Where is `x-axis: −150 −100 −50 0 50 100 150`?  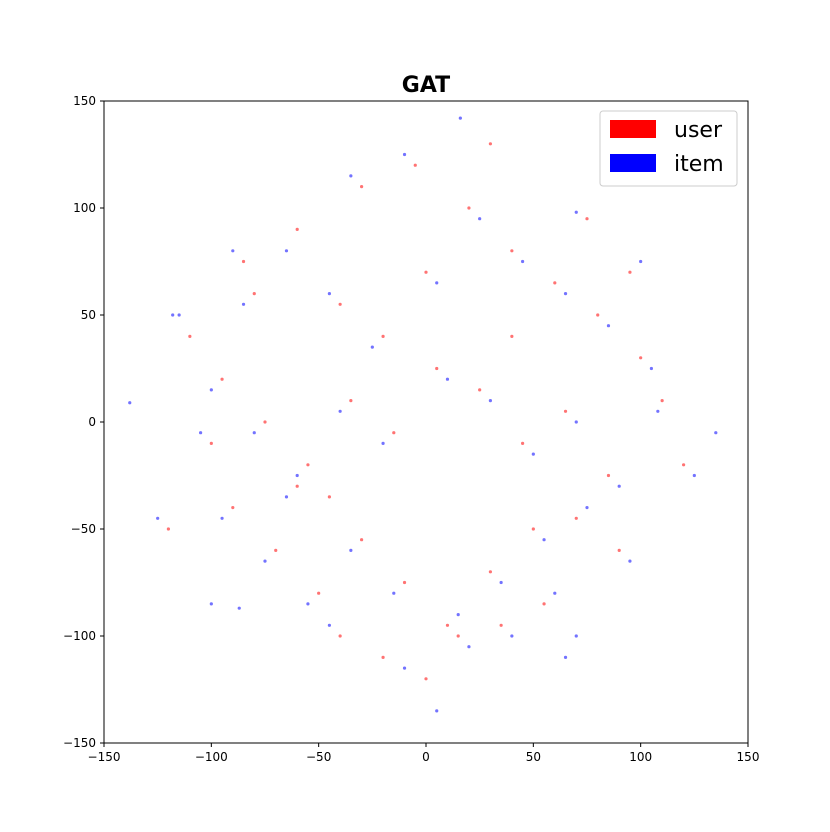
x-axis: −150 −100 −50 0 50 100 150 is located at coordinates (424, 753).